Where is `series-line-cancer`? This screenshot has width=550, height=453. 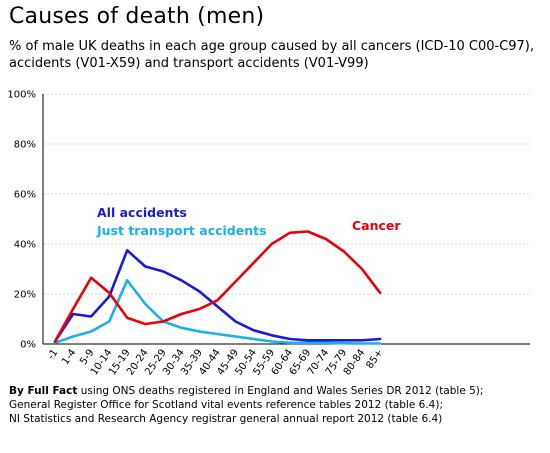 series-line-cancer is located at coordinates (217, 286).